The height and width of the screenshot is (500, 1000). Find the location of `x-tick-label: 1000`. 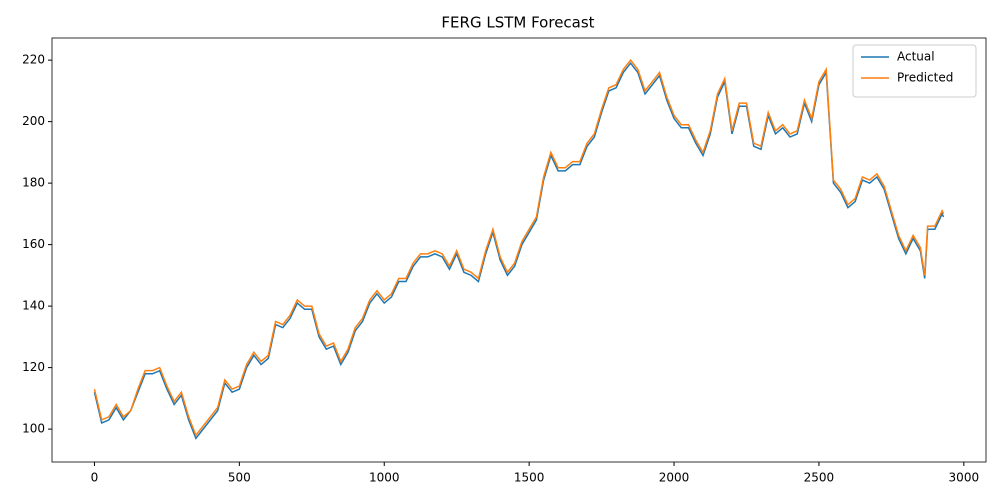

x-tick-label: 1000 is located at coordinates (384, 478).